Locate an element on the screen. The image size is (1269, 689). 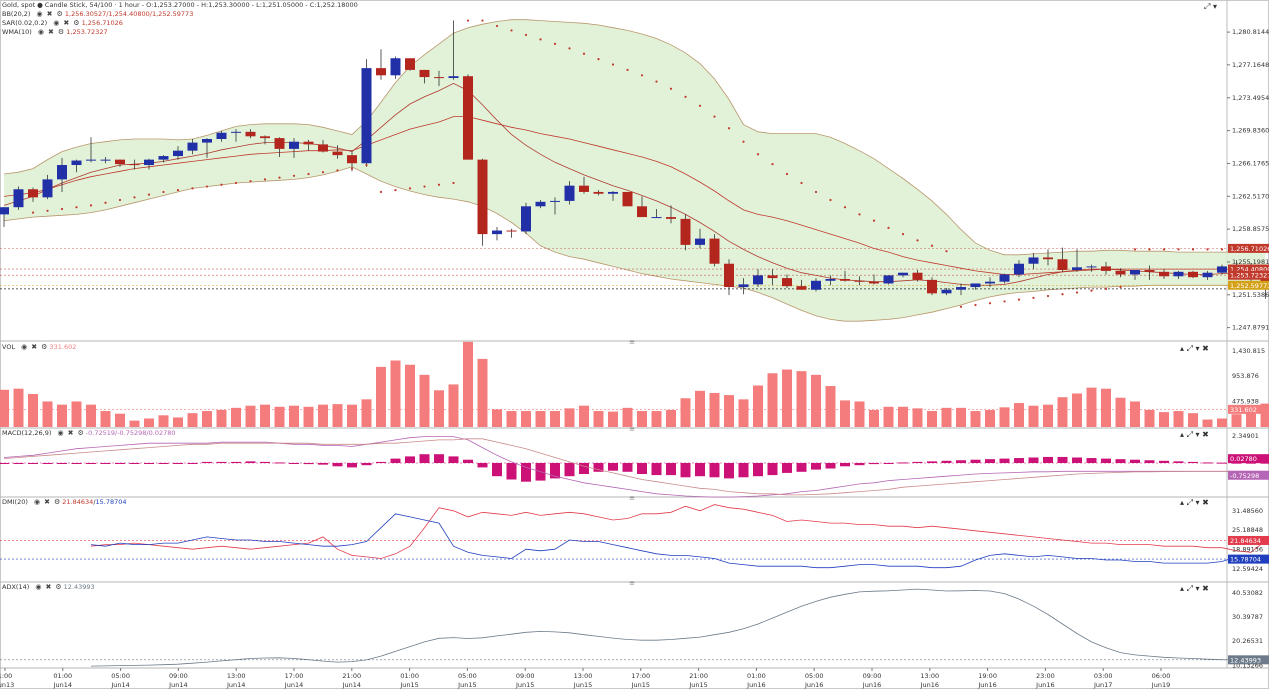
sar-label: SAR(0.02,0.2) is located at coordinates (25, 23).